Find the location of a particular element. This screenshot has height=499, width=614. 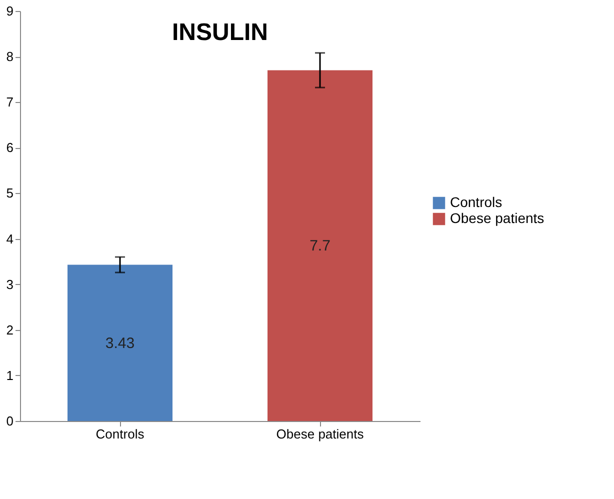

y-tick-label: 8 is located at coordinates (10, 56).